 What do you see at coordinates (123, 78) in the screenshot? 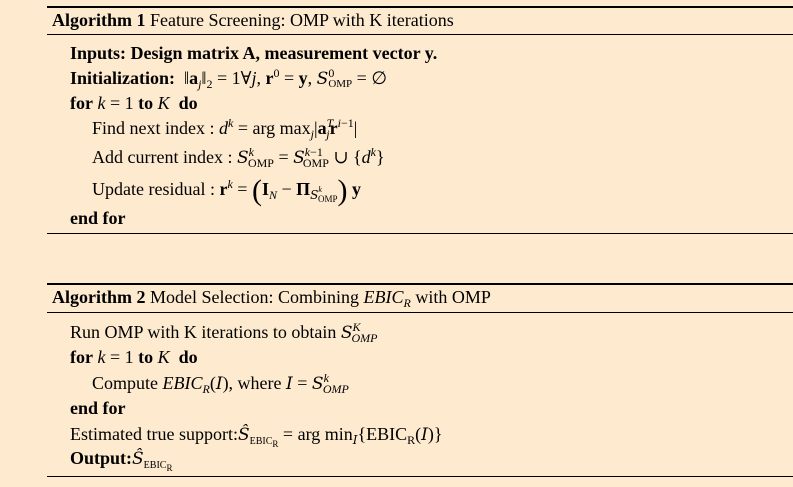
I see `algo1-init-label: Initialization:` at bounding box center [123, 78].